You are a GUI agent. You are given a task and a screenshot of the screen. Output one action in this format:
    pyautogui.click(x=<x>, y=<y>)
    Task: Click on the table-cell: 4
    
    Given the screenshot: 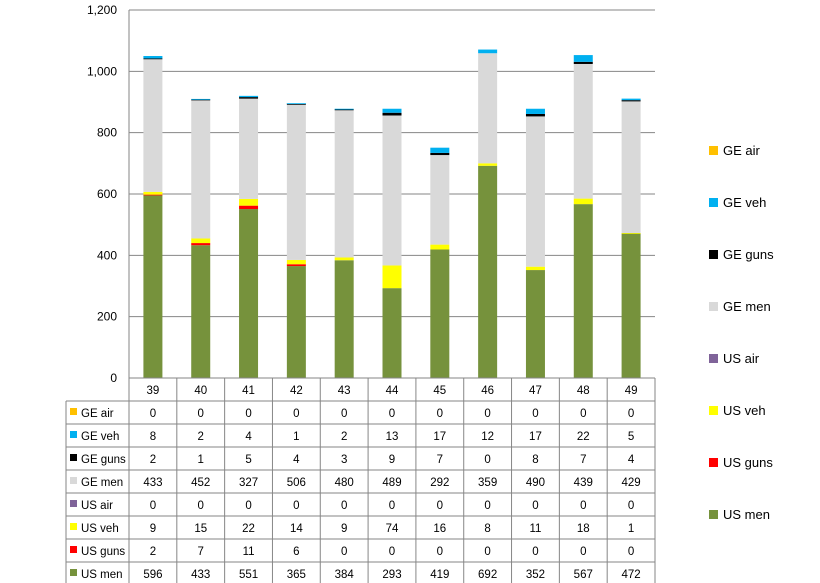 What is the action you would take?
    pyautogui.click(x=631, y=460)
    